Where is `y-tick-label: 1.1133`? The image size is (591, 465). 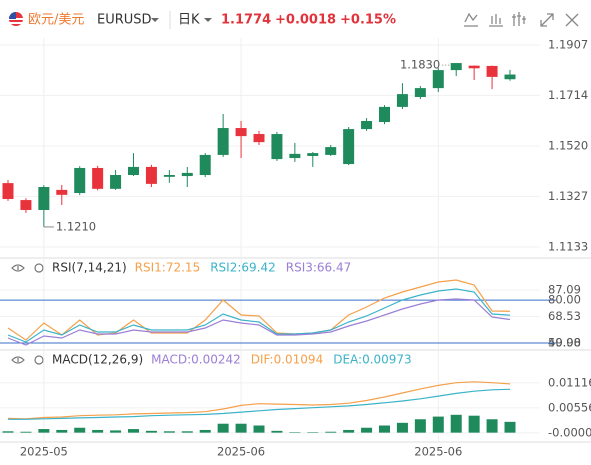
y-tick-label: 1.1133 is located at coordinates (568, 247).